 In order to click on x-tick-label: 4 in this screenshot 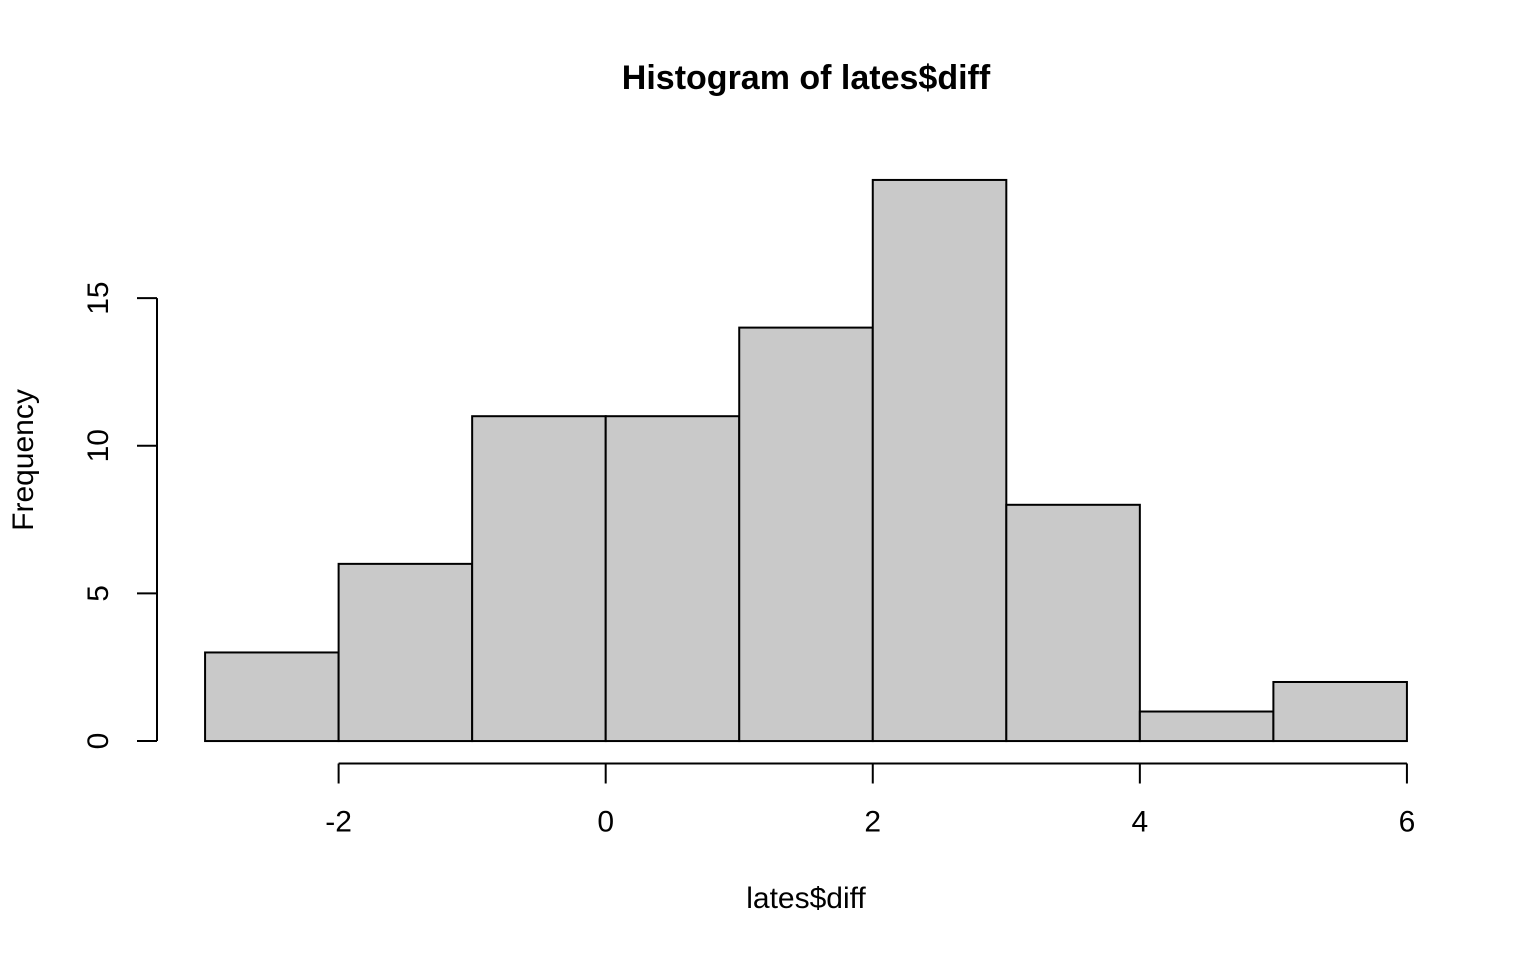, I will do `click(1140, 821)`.